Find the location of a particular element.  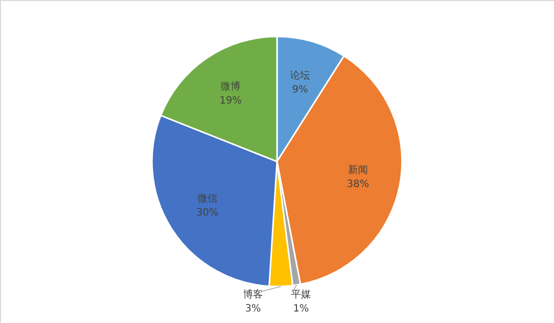

data-label: 1% is located at coordinates (301, 309).